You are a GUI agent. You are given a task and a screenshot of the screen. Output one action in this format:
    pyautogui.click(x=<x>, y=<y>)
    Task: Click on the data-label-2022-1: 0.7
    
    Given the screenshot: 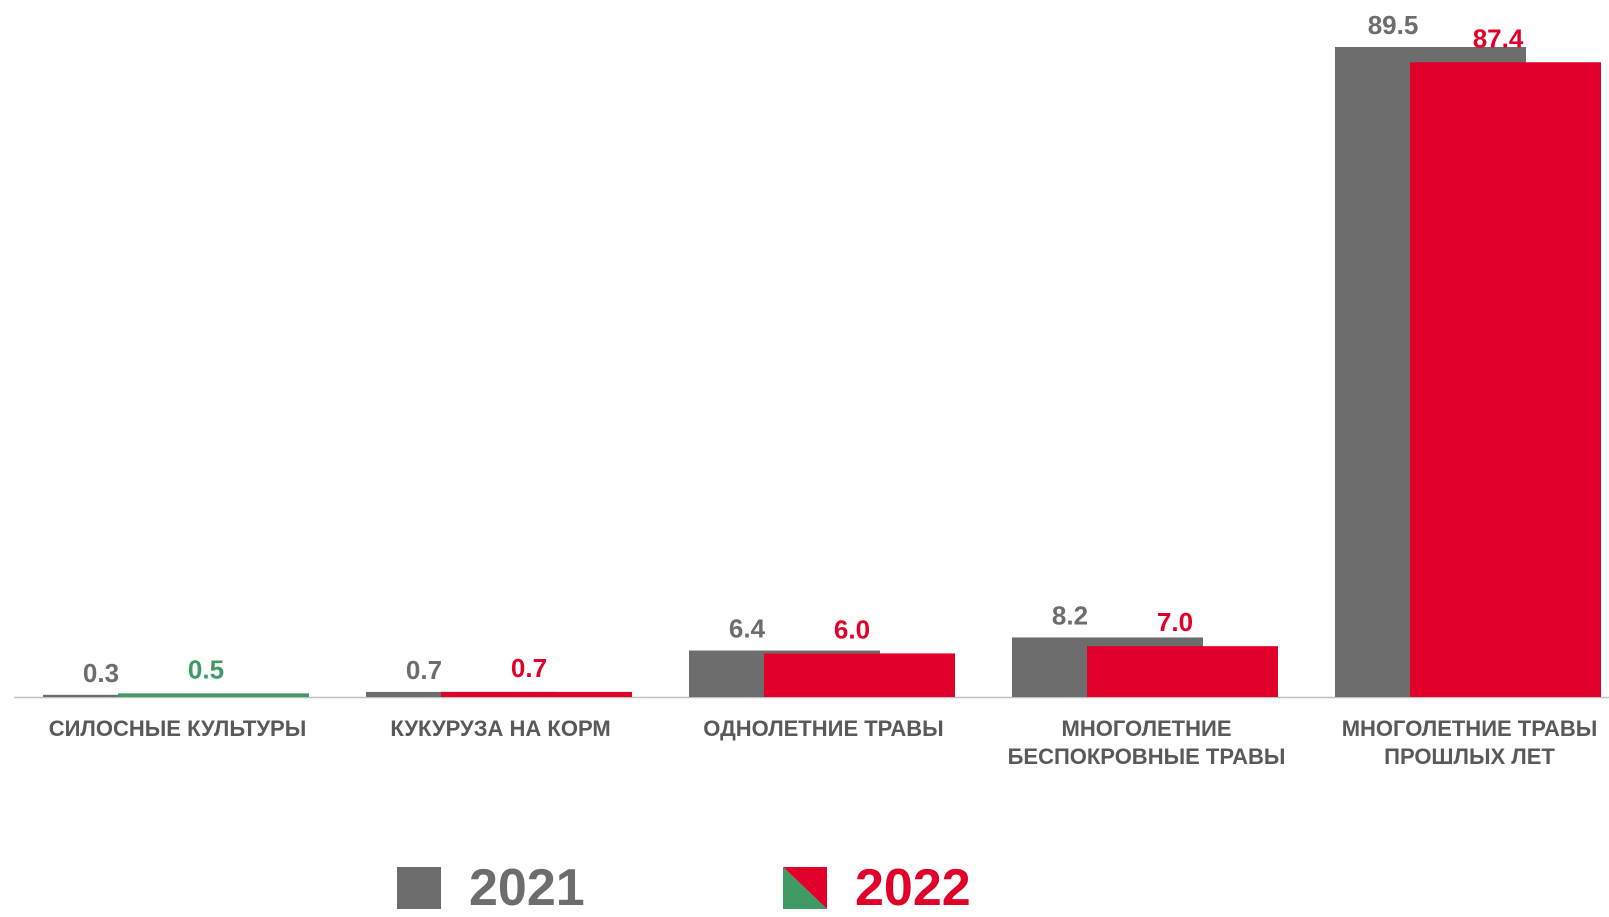 What is the action you would take?
    pyautogui.click(x=529, y=668)
    